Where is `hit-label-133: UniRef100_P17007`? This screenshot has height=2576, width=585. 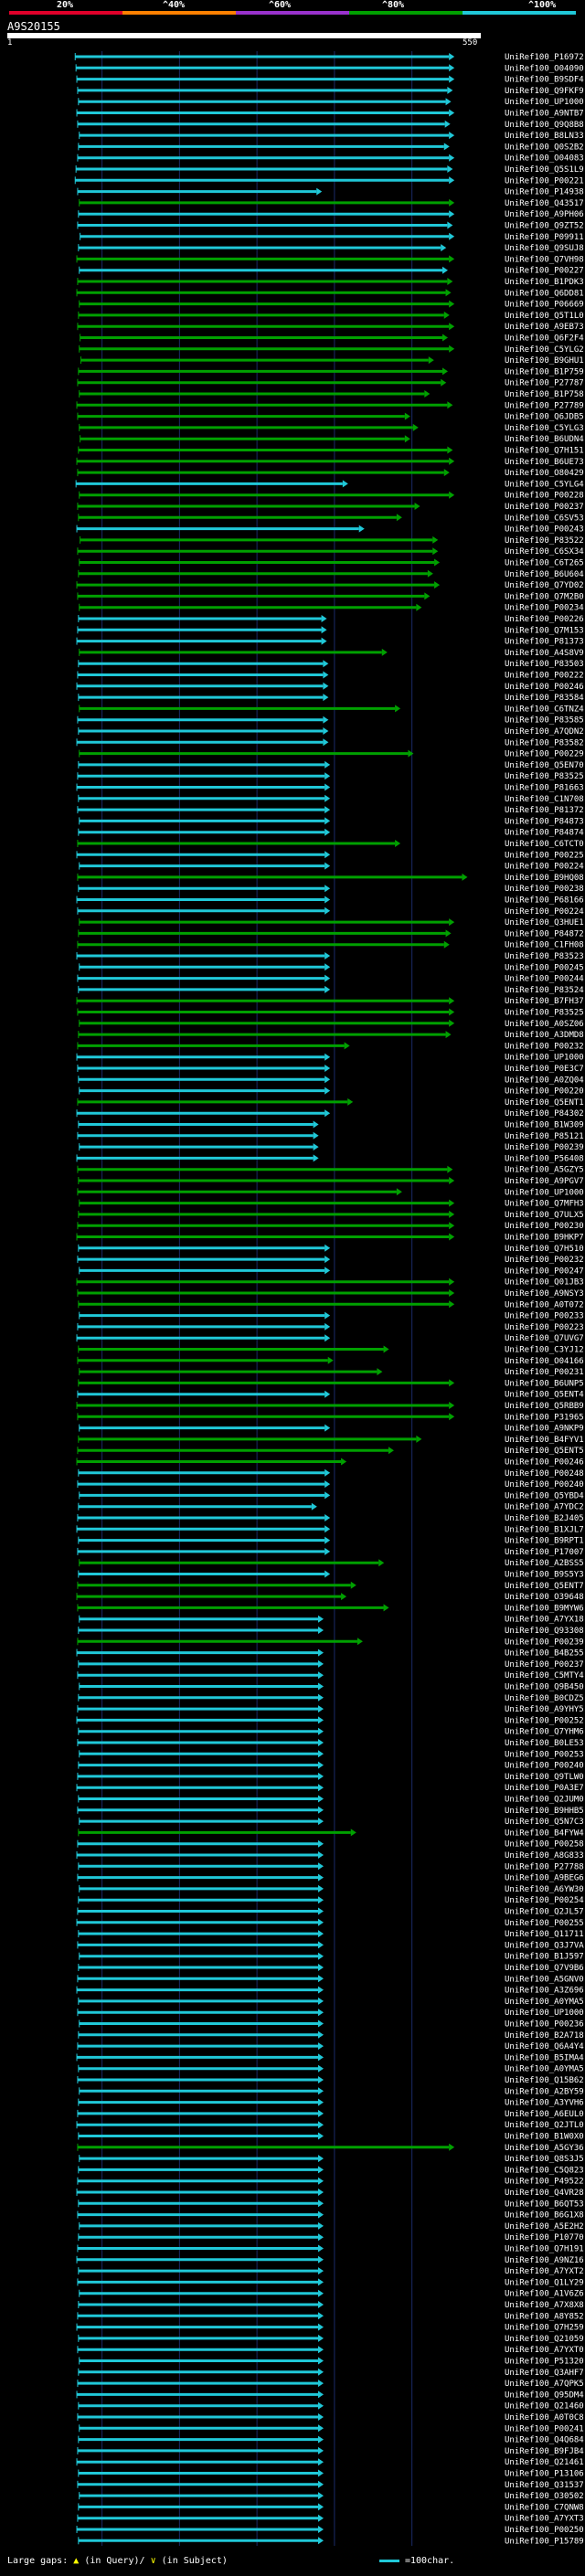 hit-label-133: UniRef100_P17007 is located at coordinates (544, 1552).